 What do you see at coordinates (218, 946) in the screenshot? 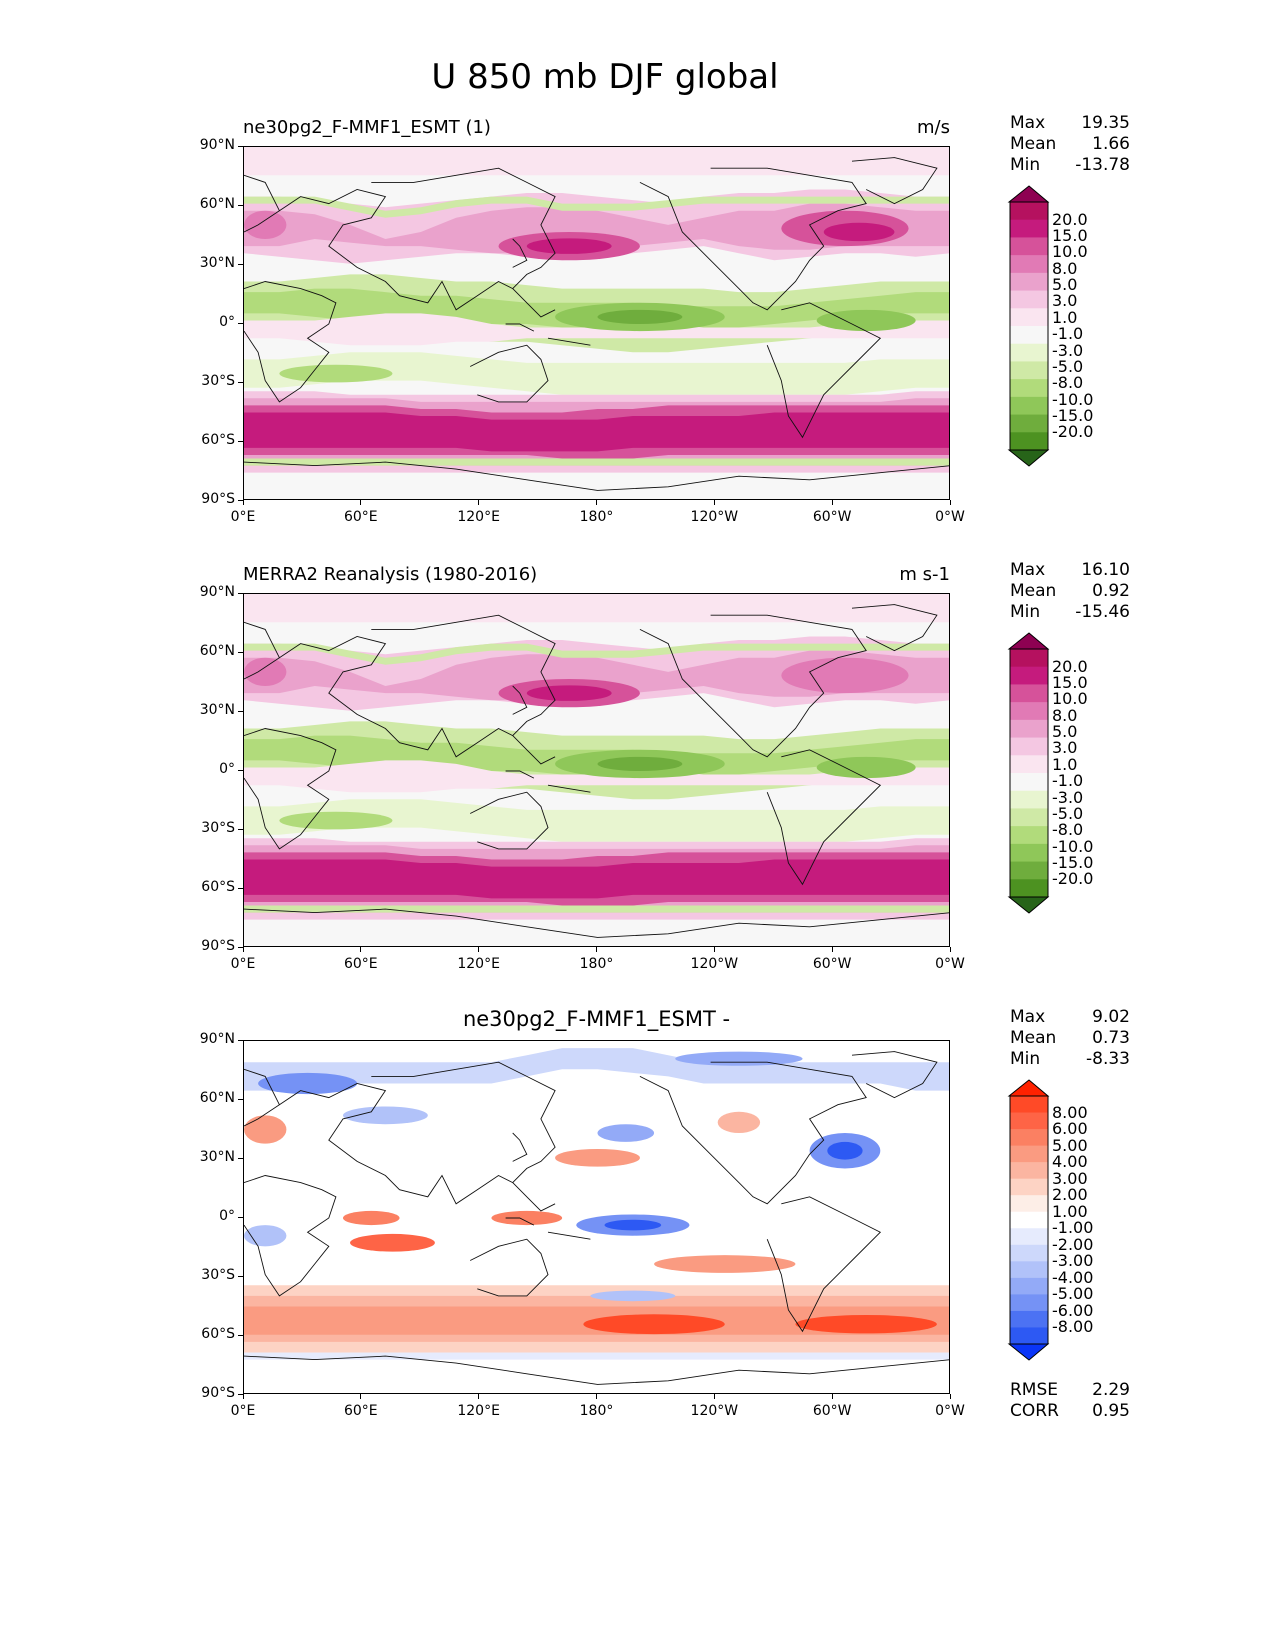
I see `y-tick-label: 90°S` at bounding box center [218, 946].